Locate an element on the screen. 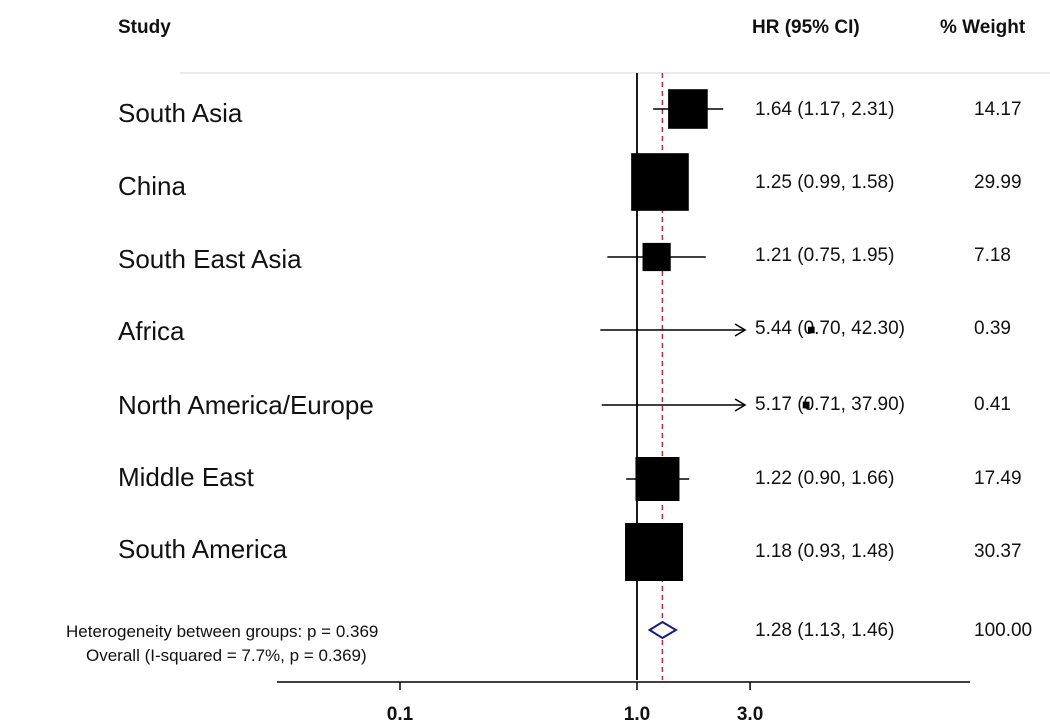  study-label: Africa is located at coordinates (151, 331).